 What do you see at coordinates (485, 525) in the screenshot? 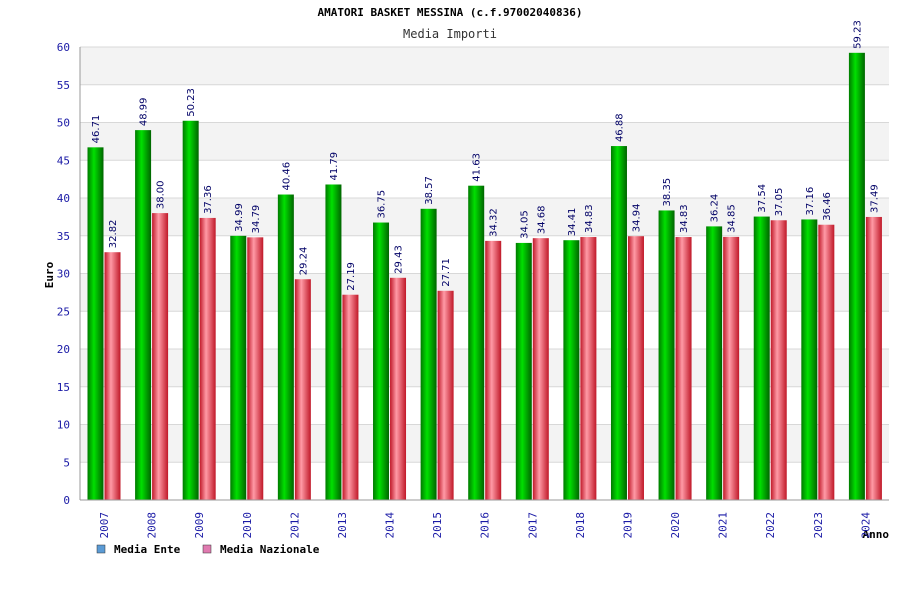
I see `x-tick-label: 2016` at bounding box center [485, 525].